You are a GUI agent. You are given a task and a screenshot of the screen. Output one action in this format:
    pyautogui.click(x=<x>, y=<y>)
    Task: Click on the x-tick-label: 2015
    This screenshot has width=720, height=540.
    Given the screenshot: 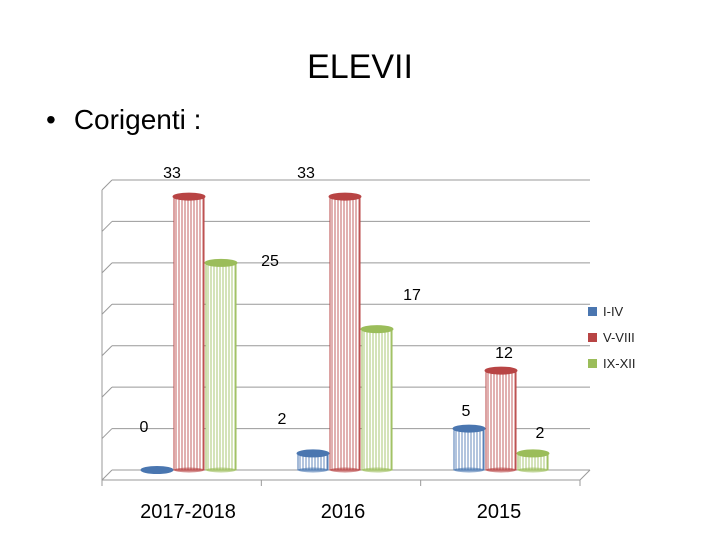 What is the action you would take?
    pyautogui.click(x=499, y=512)
    